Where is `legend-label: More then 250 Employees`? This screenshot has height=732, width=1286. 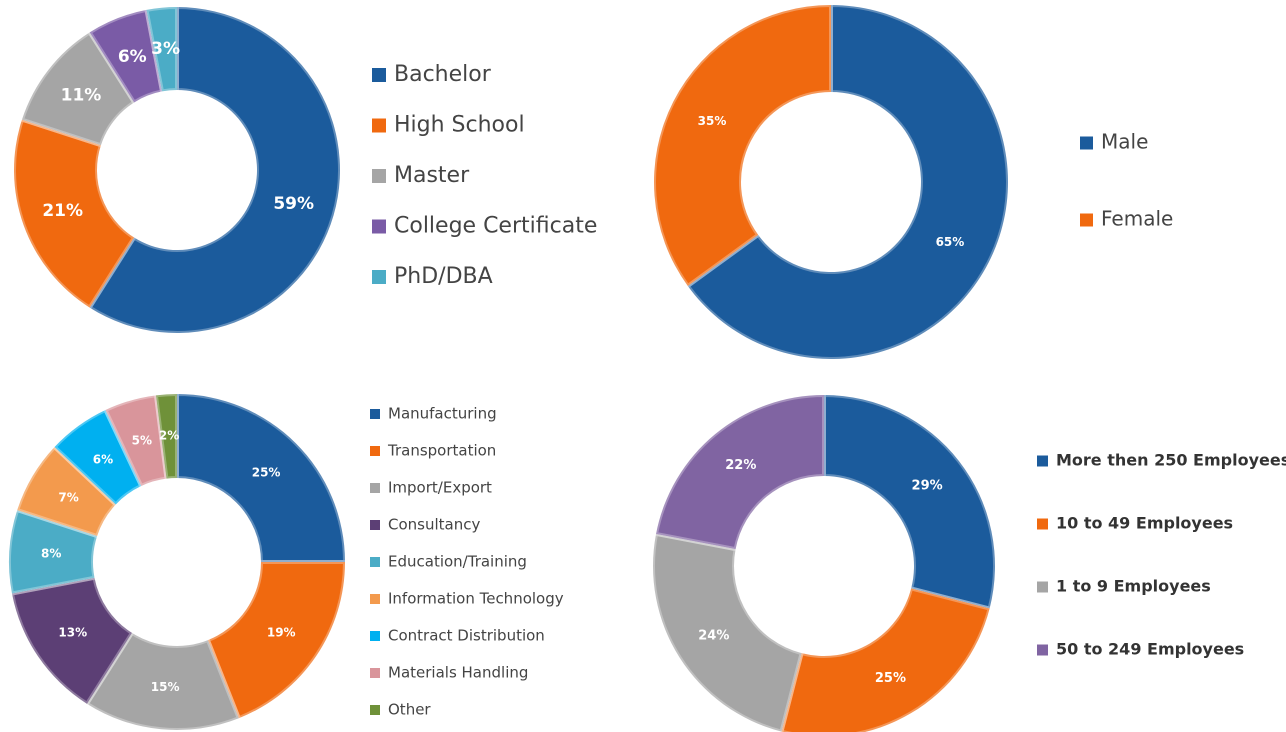 legend-label: More then 250 Employees is located at coordinates (1171, 460).